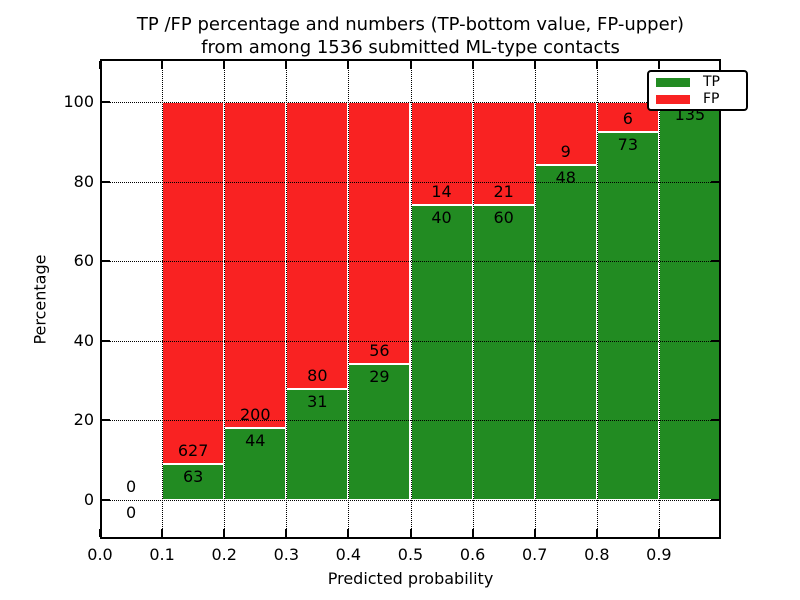 This screenshot has height=600, width=800. I want to click on x-tick-label-0.3: 0.3, so click(286, 554).